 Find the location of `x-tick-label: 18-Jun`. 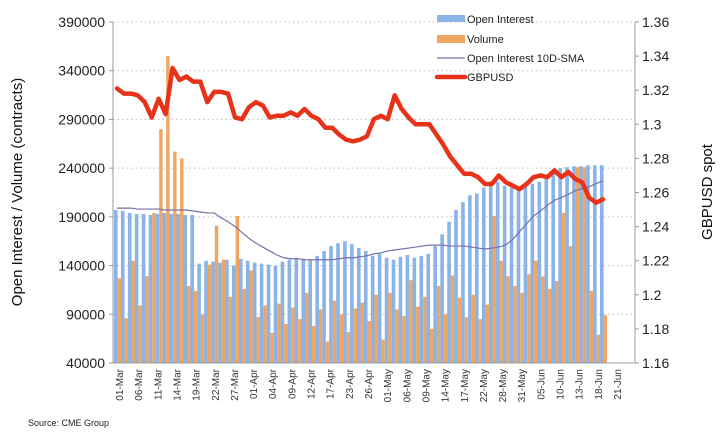

x-tick-label: 18-Jun is located at coordinates (599, 384).